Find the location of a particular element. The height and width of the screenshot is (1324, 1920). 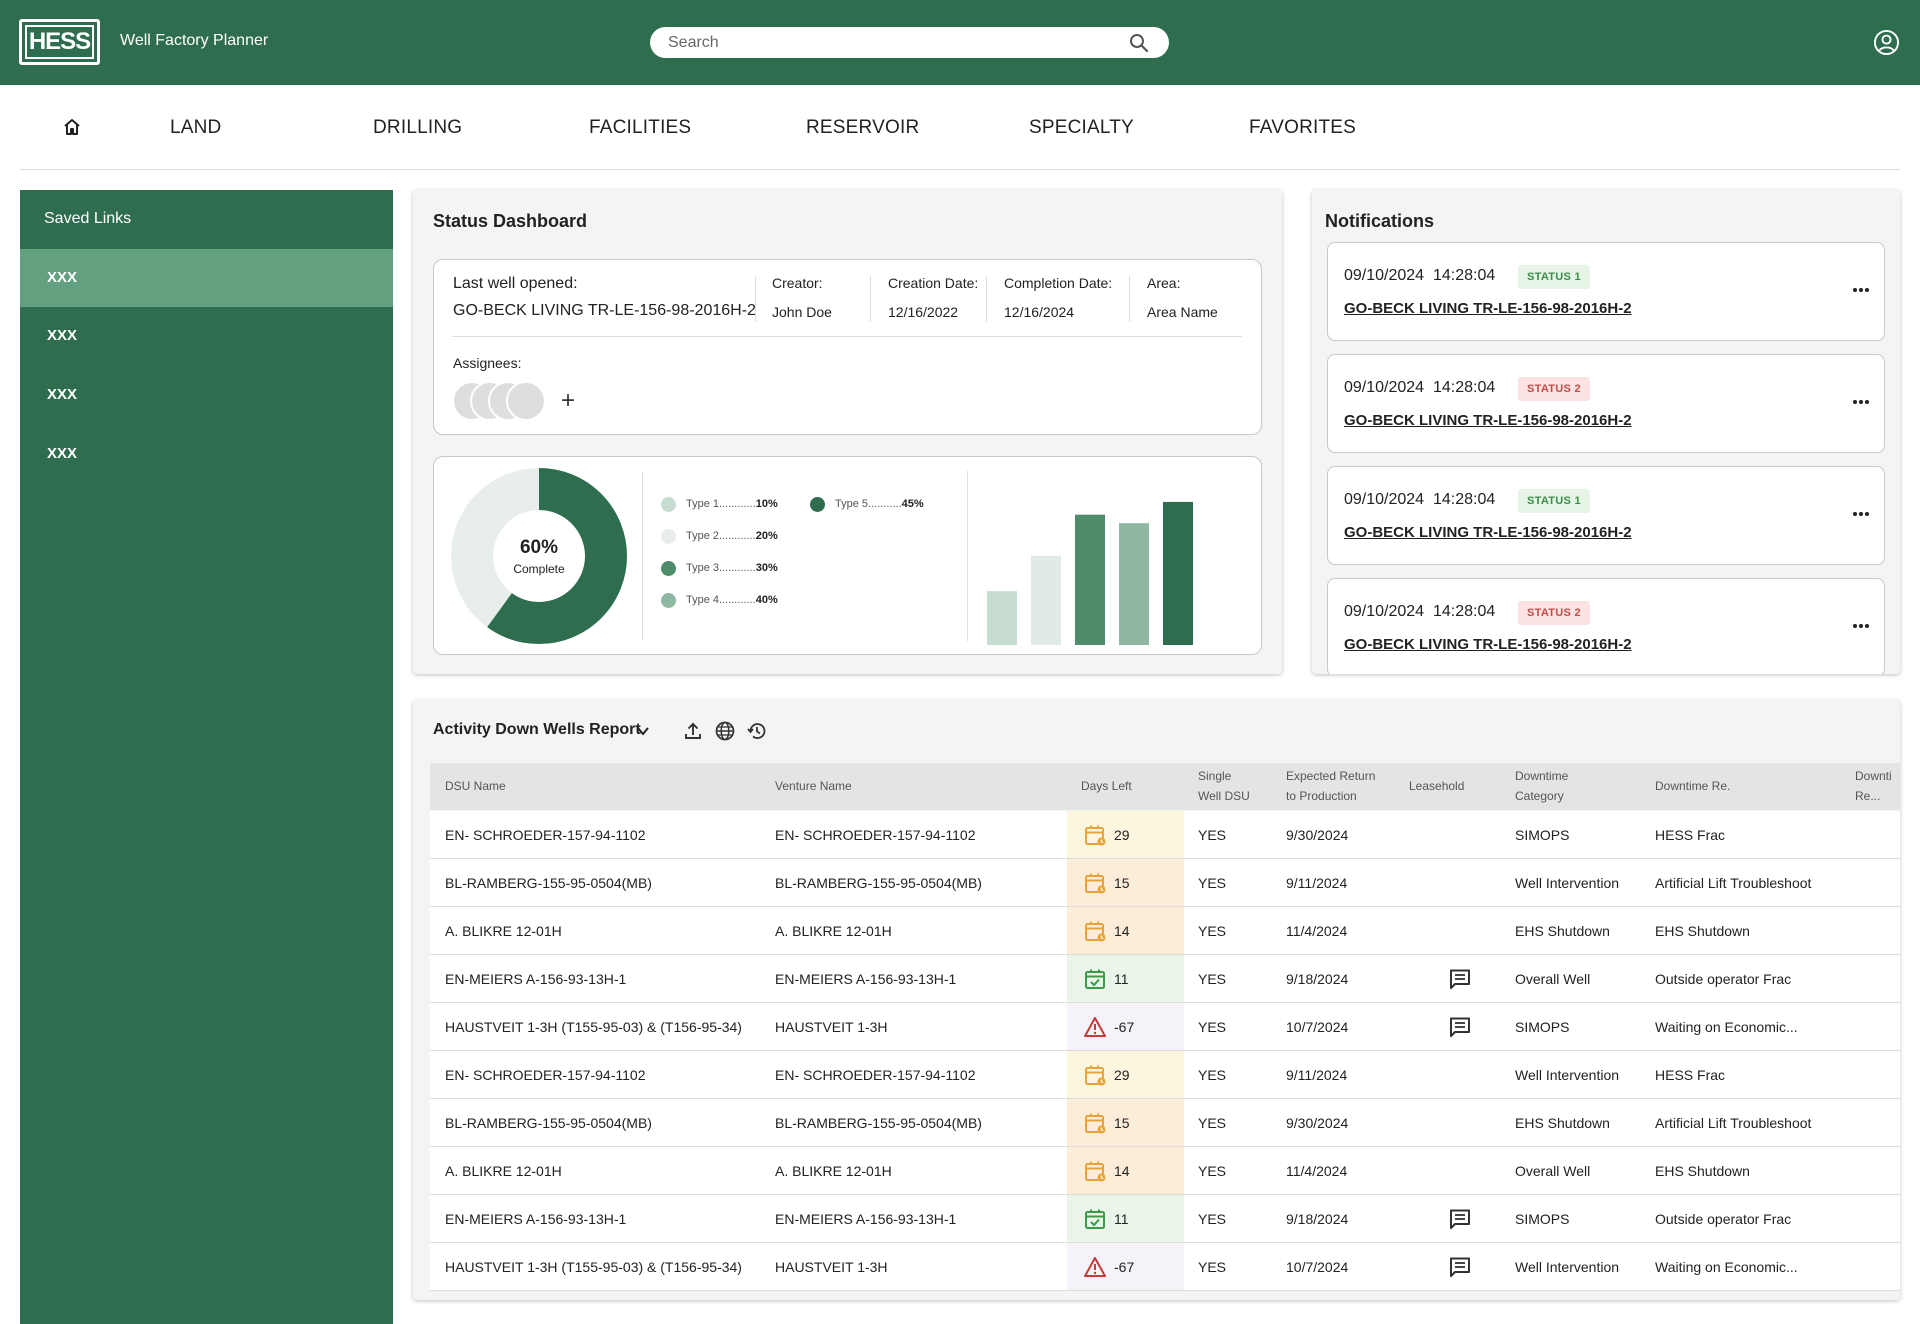

donut-label: Complete is located at coordinates (539, 568).